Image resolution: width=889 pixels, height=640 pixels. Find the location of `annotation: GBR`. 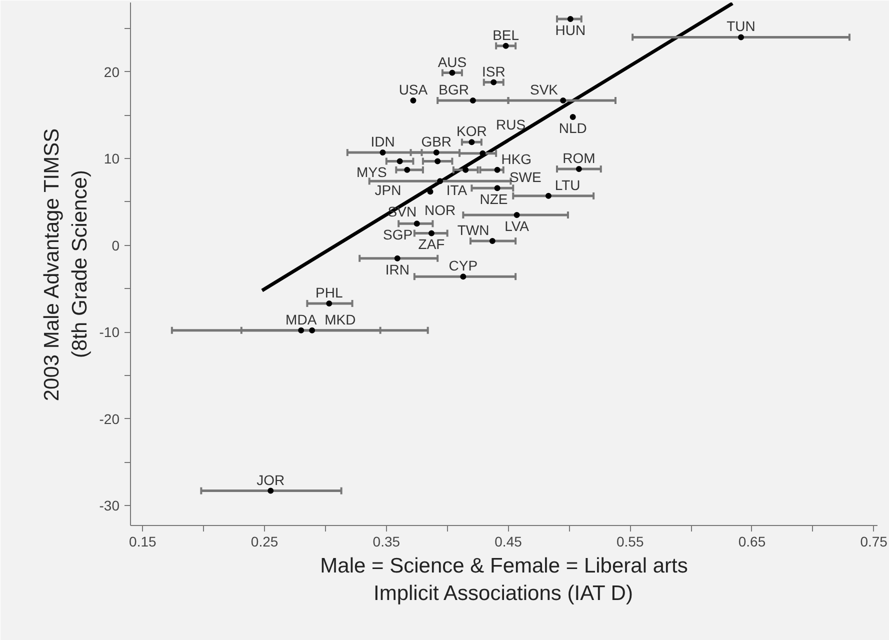

annotation: GBR is located at coordinates (436, 142).